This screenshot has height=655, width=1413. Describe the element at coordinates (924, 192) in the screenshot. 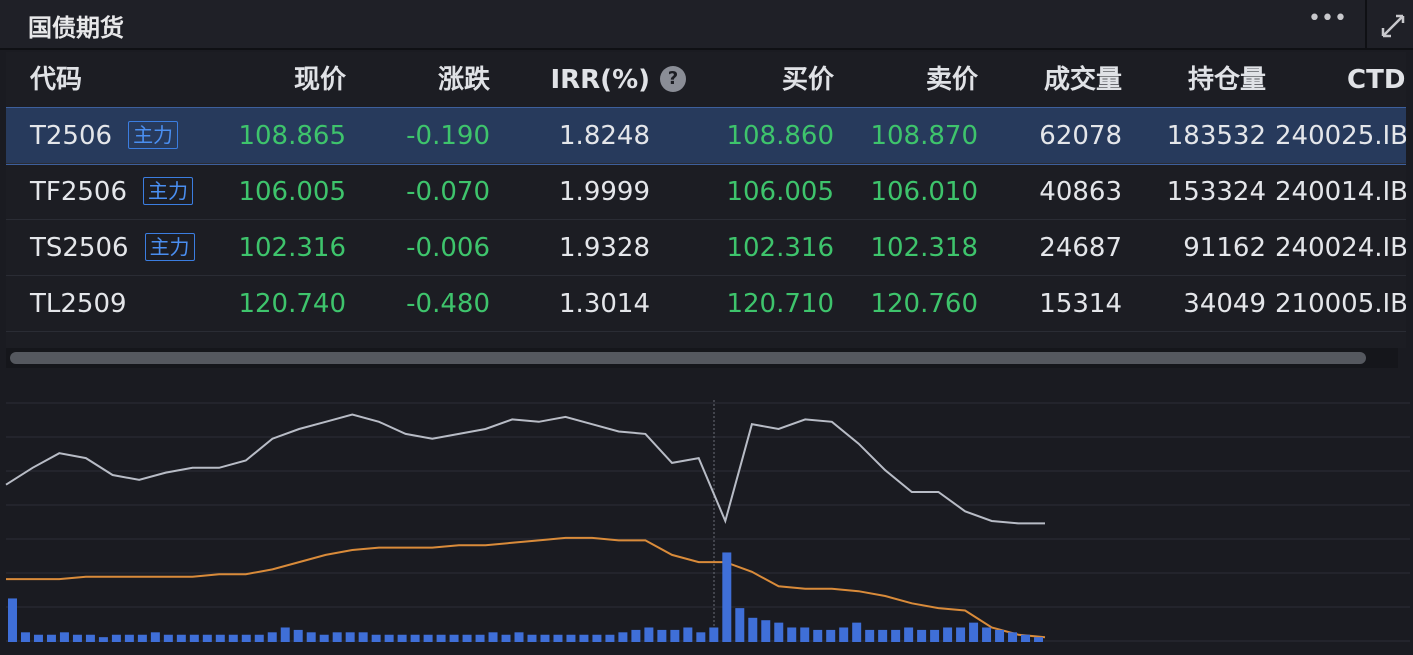

I see `table-cell: 106.010` at that location.